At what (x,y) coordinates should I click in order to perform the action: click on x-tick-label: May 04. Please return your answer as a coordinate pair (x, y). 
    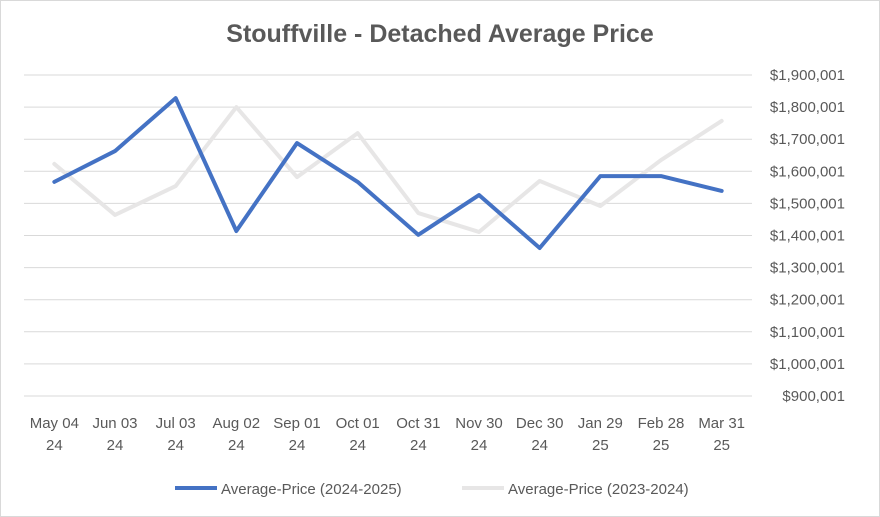
    Looking at the image, I should click on (54, 423).